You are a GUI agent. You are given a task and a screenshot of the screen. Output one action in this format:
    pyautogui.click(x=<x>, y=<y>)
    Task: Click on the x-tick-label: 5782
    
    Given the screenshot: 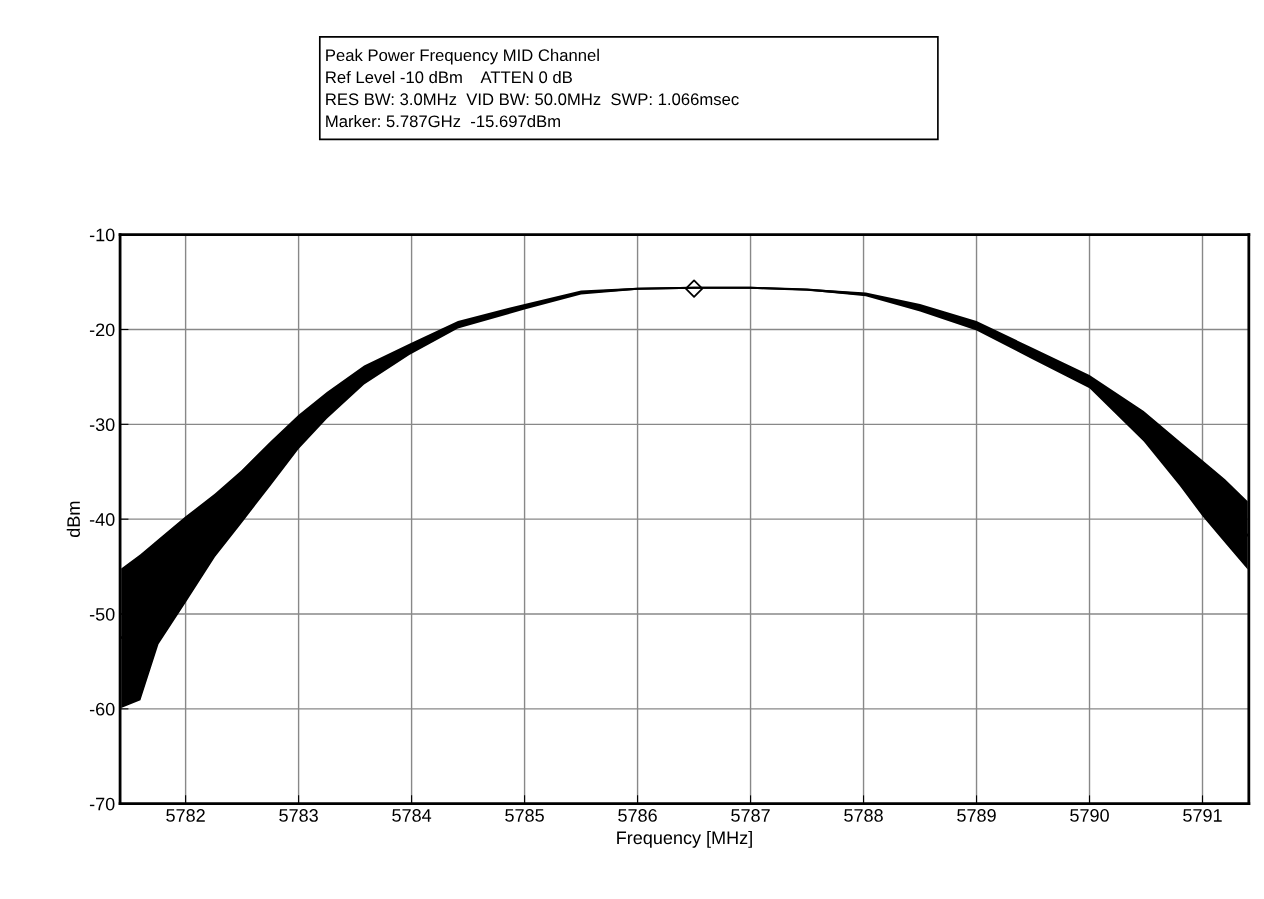 What is the action you would take?
    pyautogui.click(x=185, y=815)
    